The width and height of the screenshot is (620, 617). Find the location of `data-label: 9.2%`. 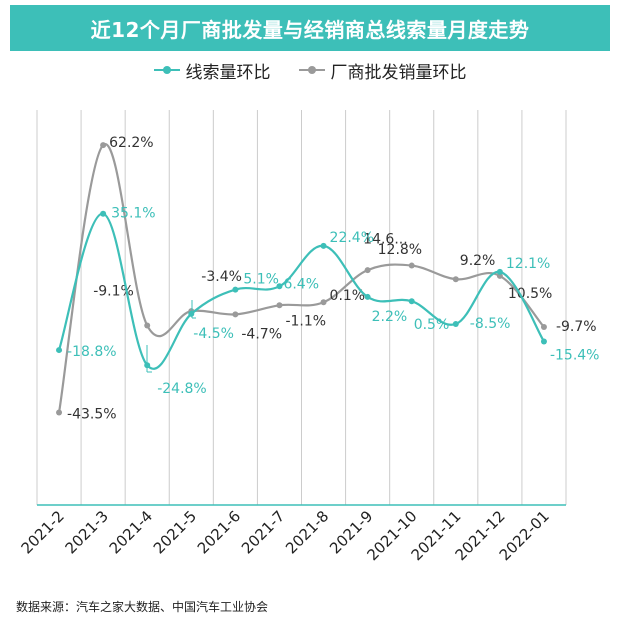

data-label: 9.2% is located at coordinates (478, 261).